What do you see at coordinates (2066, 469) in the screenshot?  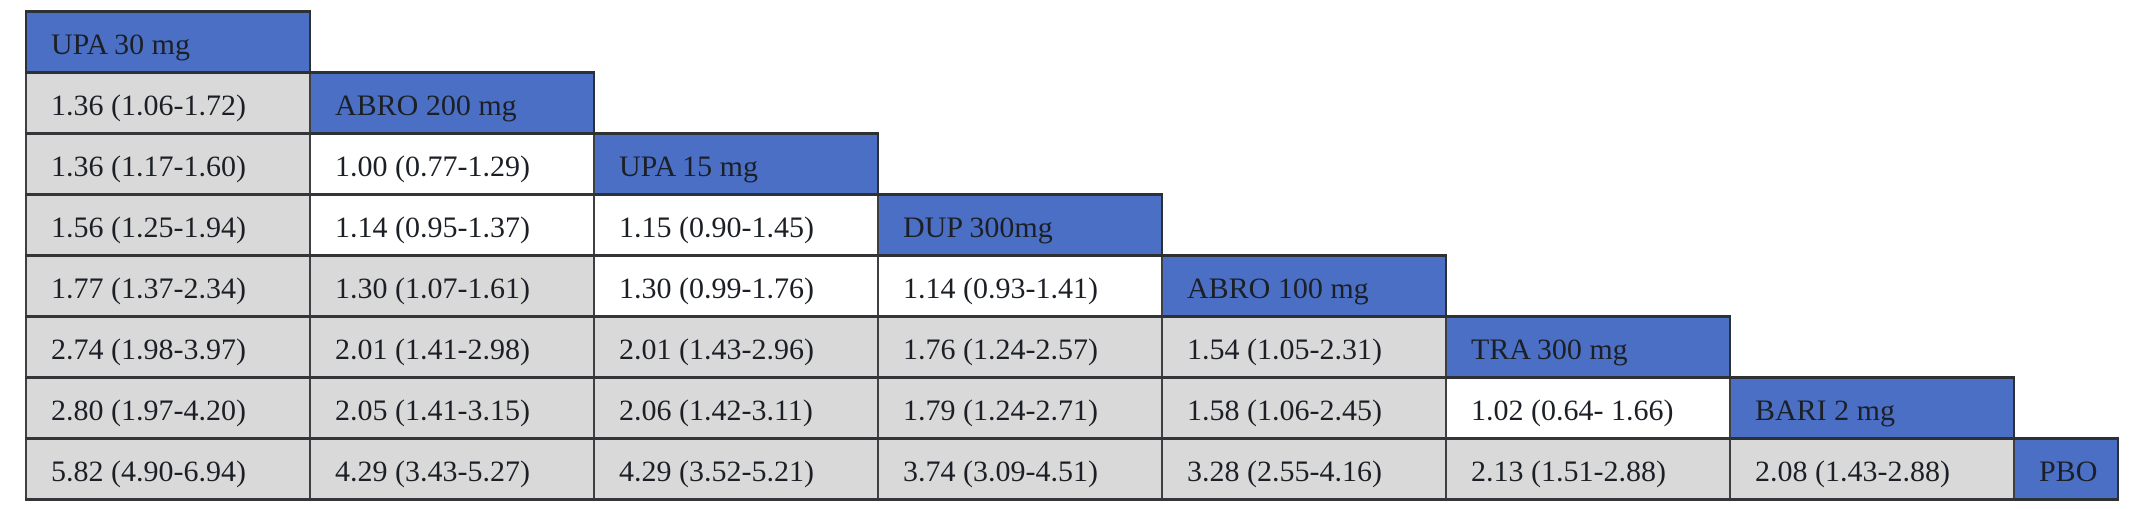 I see `treatment-header-pbo: PBO` at bounding box center [2066, 469].